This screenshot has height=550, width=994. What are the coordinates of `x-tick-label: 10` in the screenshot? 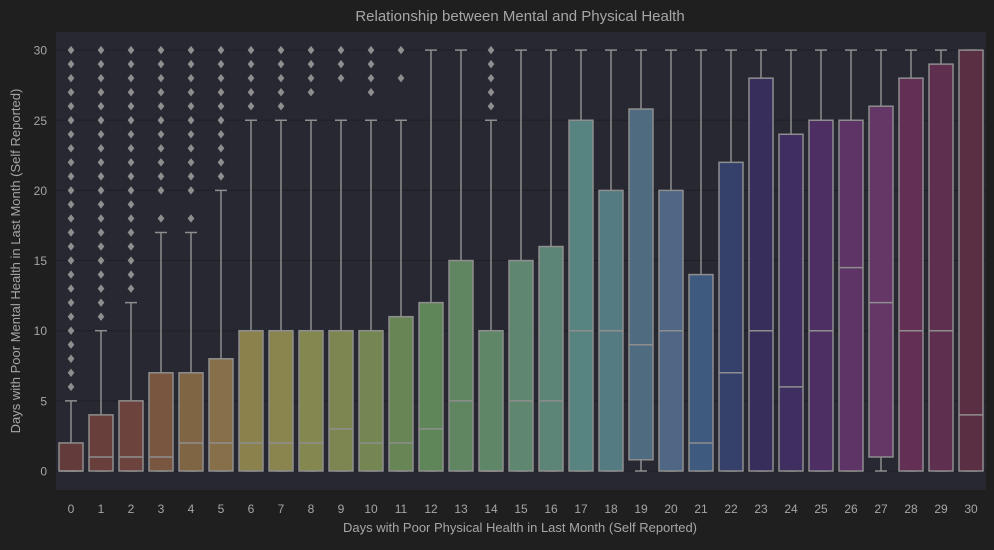 It's located at (371, 509).